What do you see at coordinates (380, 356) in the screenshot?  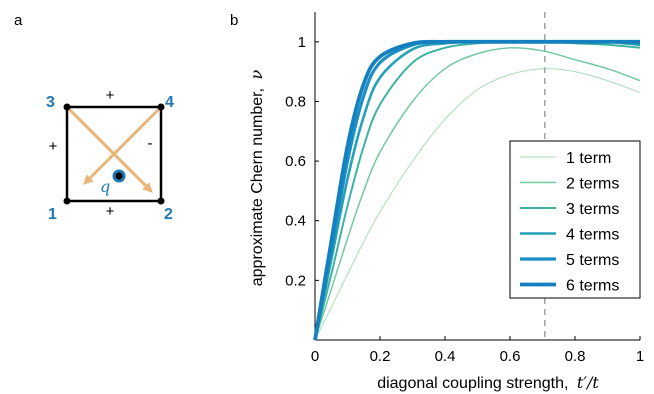 I see `x-tick-label: 0.2` at bounding box center [380, 356].